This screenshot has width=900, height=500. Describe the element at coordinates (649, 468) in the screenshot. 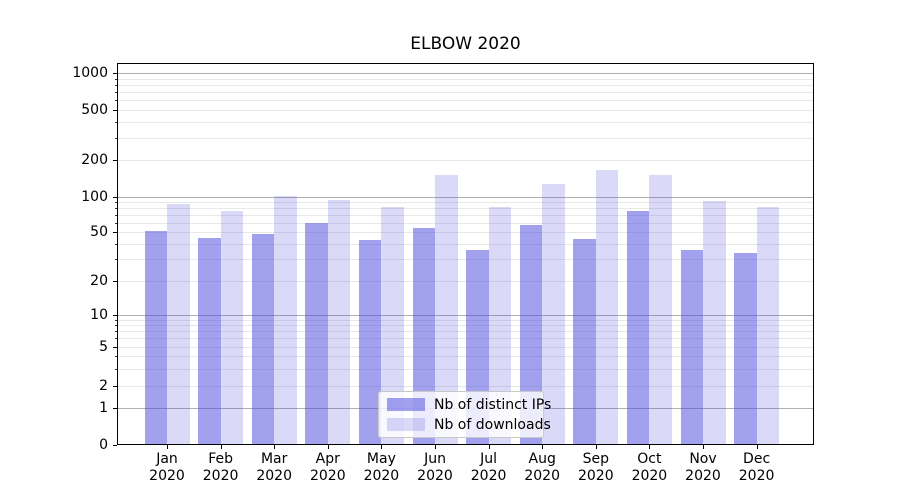

I see `x-tick-label: Oct 2020` at that location.